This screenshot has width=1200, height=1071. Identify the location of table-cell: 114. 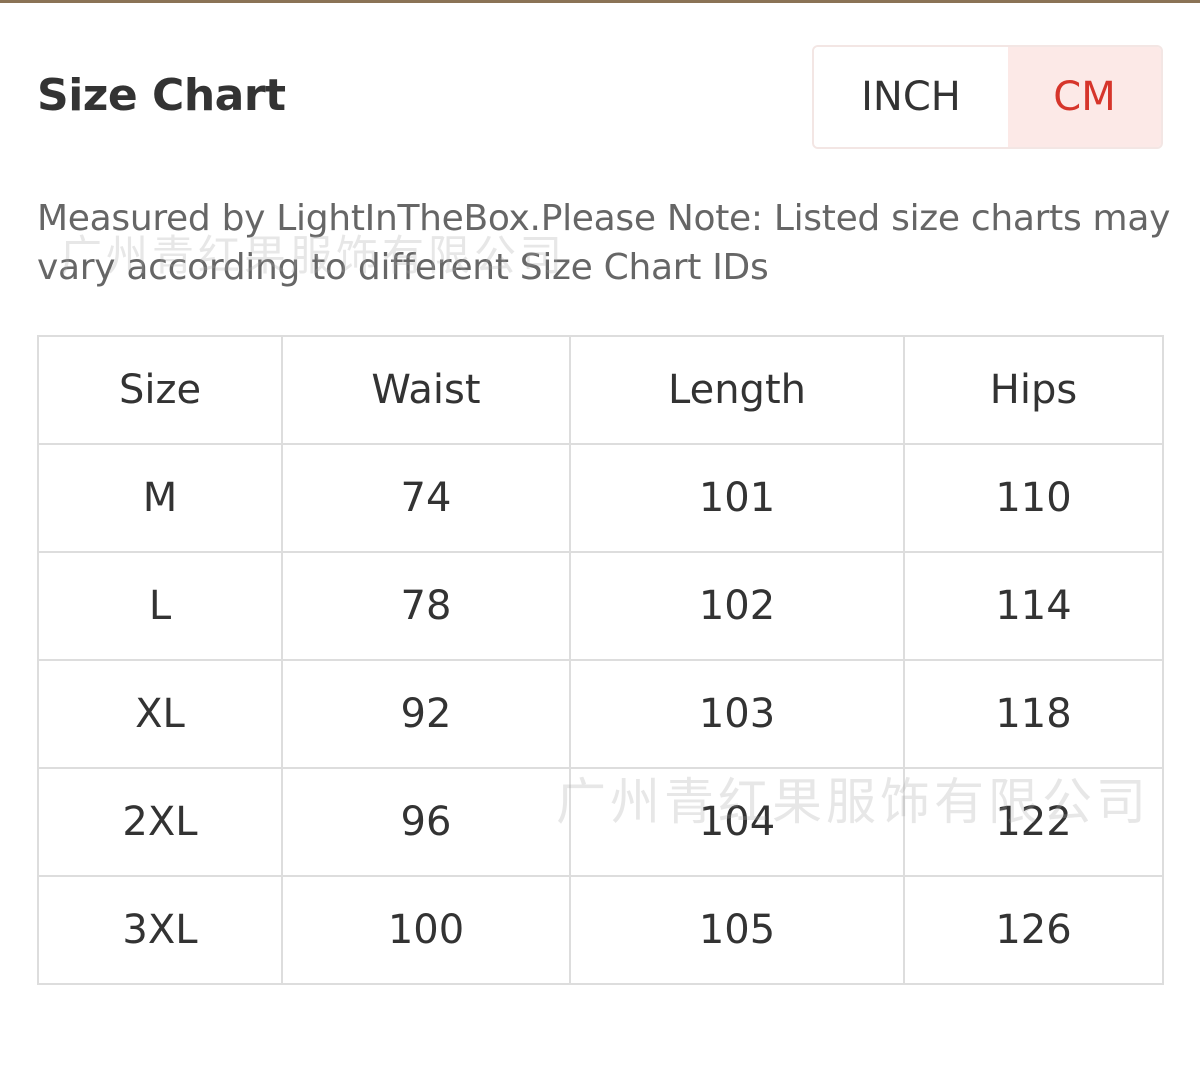
(1033, 606).